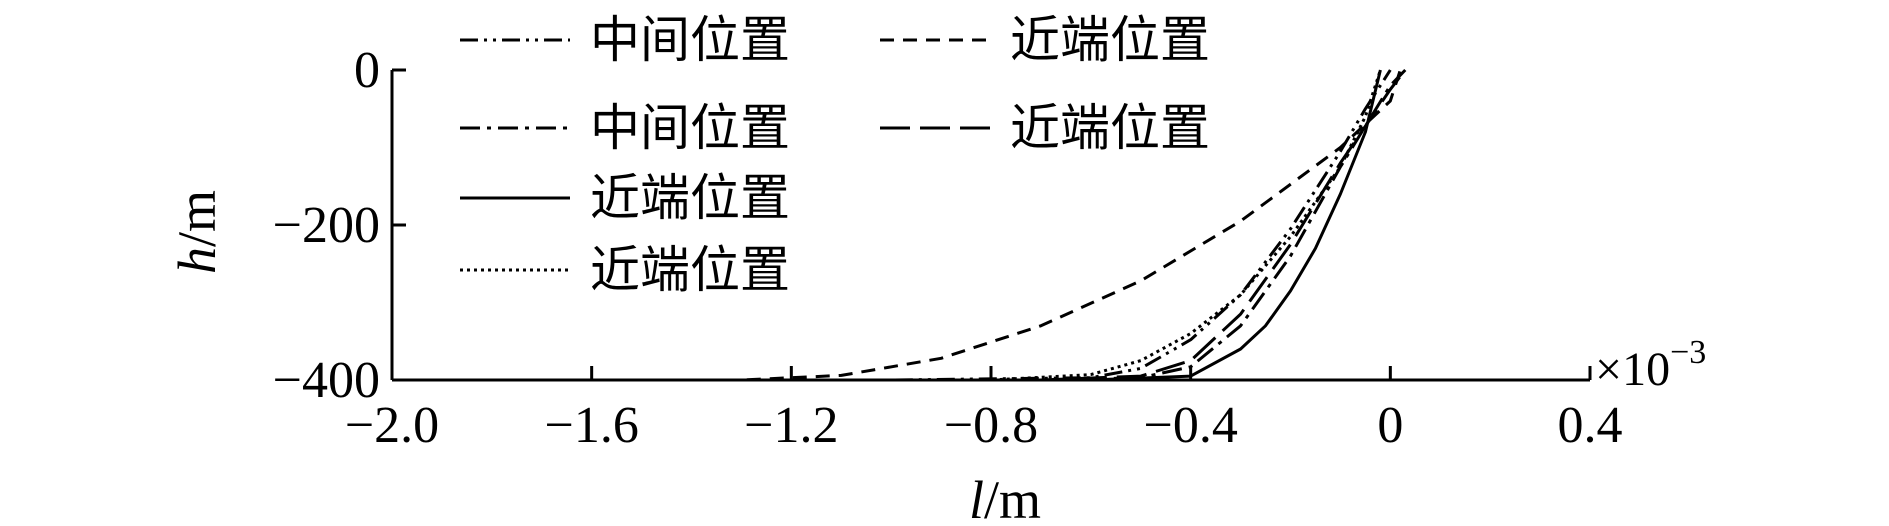 This screenshot has height=526, width=1889. What do you see at coordinates (392, 425) in the screenshot?
I see `x-tick-label: −2.0` at bounding box center [392, 425].